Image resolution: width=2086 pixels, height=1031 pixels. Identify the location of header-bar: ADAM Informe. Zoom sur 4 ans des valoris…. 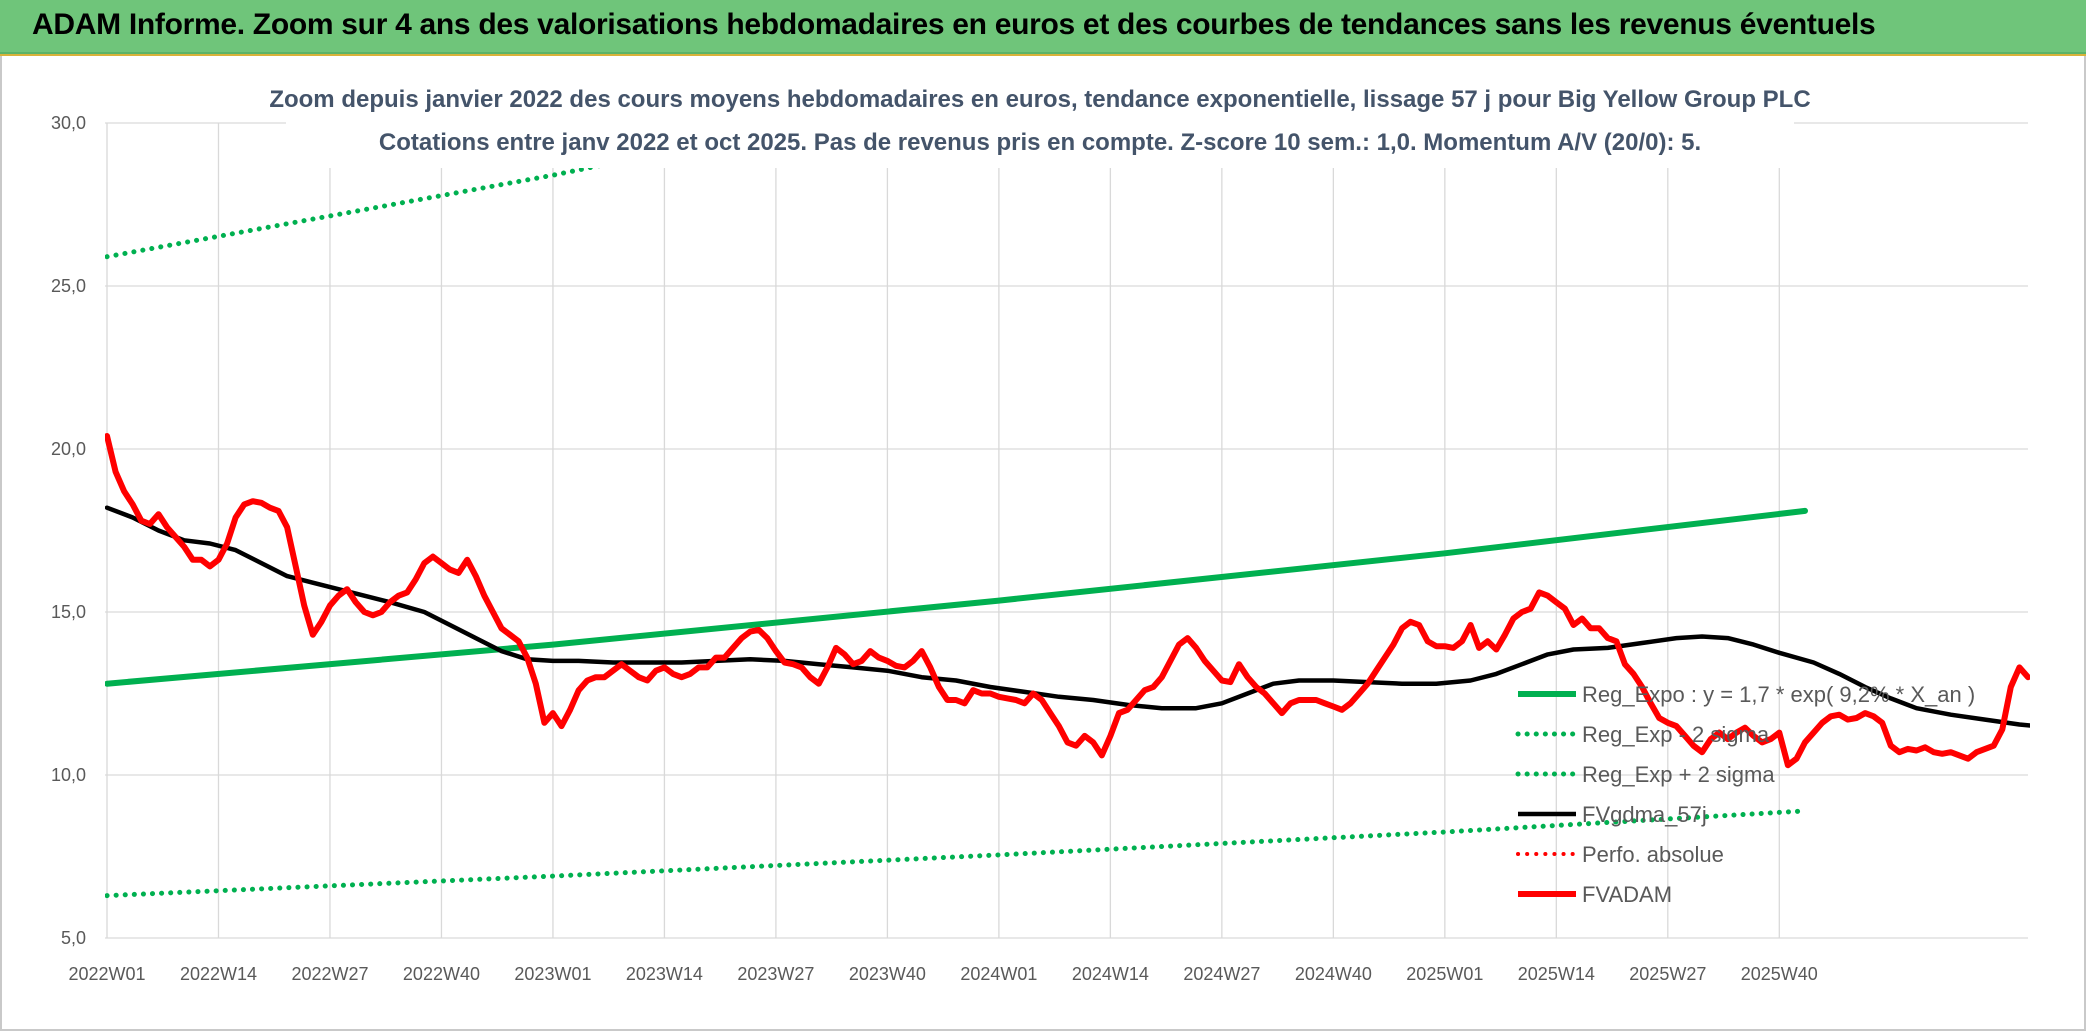
(1043, 27).